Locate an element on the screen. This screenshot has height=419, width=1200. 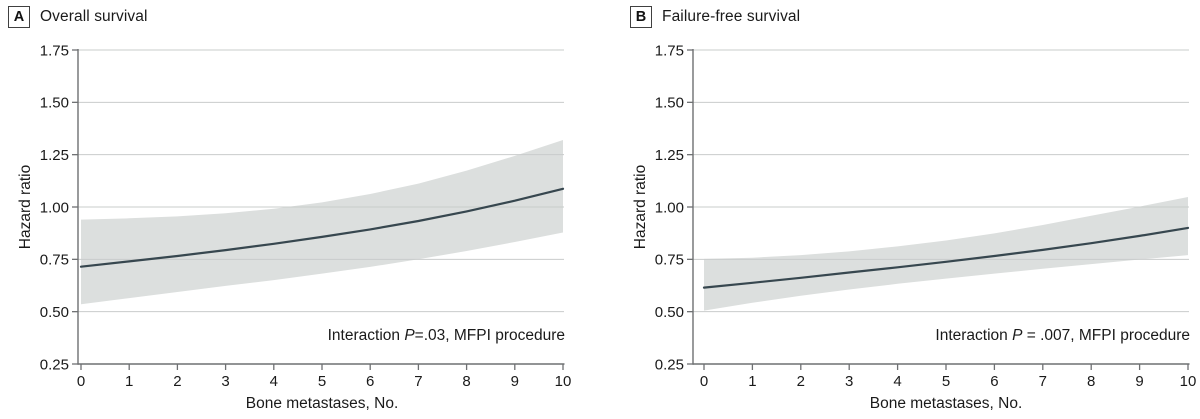
confidence-band is located at coordinates (946, 254).